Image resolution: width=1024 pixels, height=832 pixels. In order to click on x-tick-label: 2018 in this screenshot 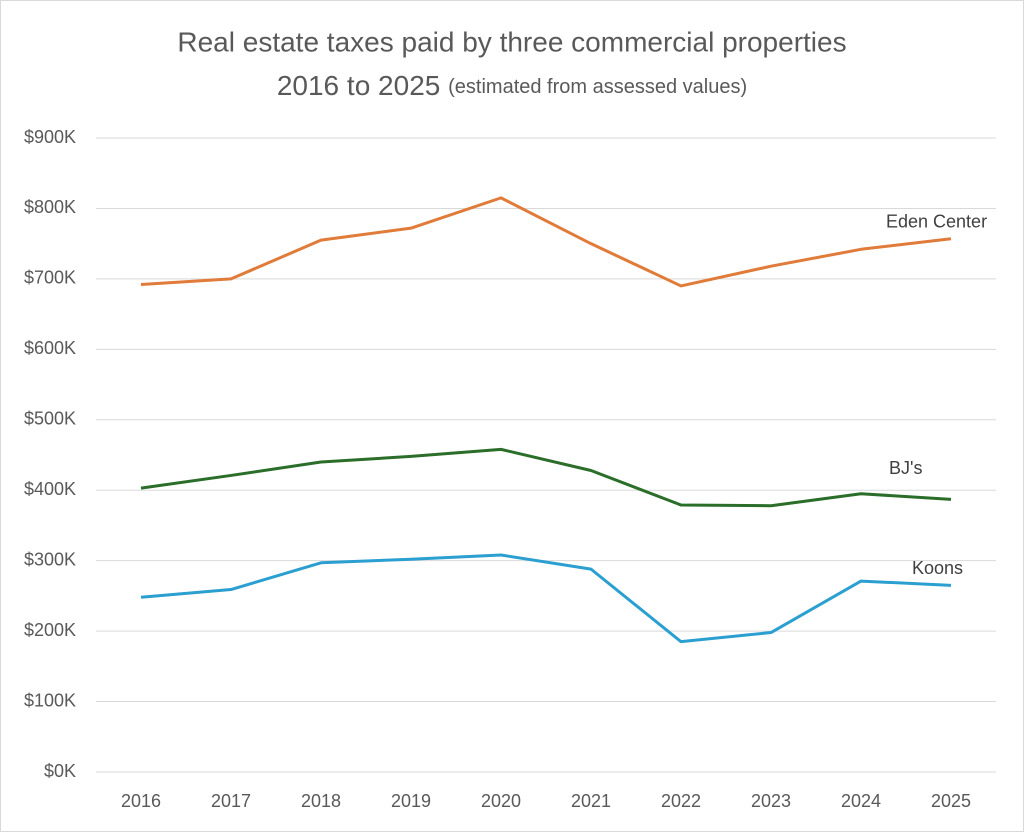, I will do `click(321, 801)`.